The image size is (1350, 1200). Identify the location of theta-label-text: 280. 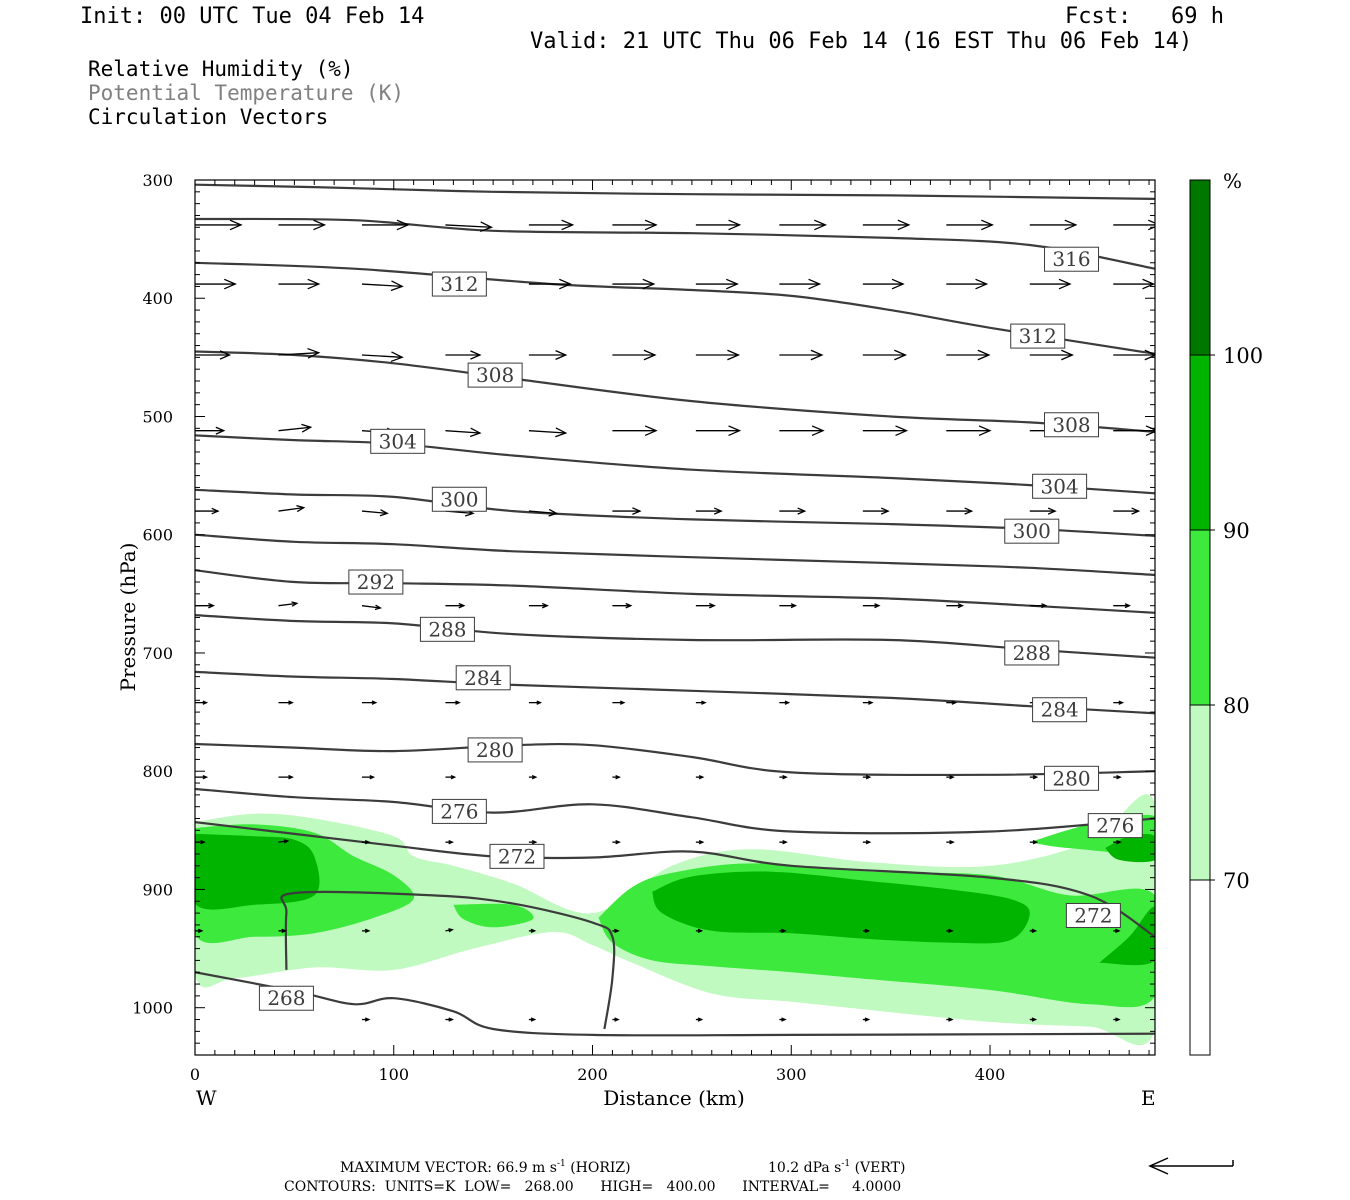
(1071, 778).